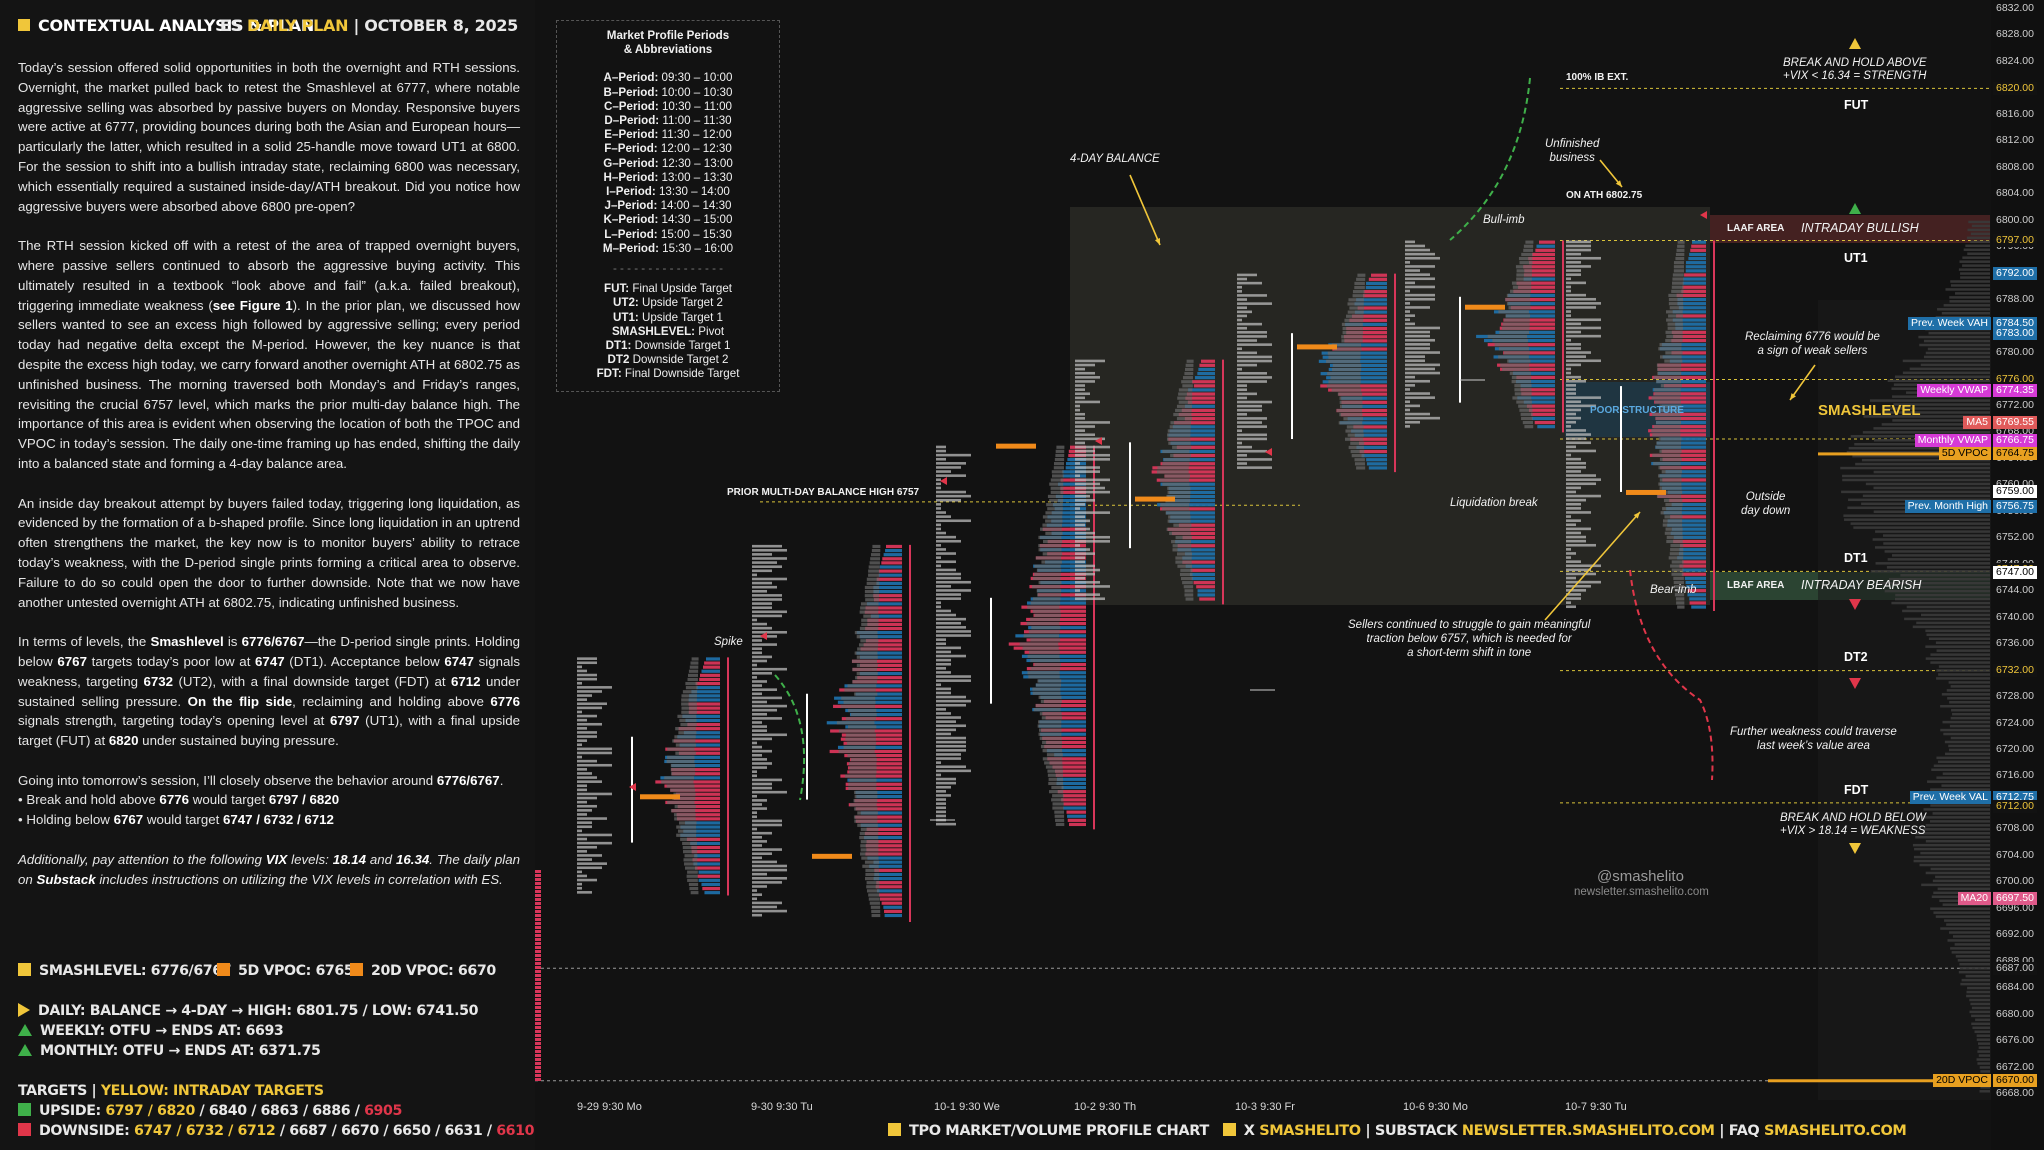  Describe the element at coordinates (1954, 390) in the screenshot. I see `price-side-label: Weekly VWAP` at that location.